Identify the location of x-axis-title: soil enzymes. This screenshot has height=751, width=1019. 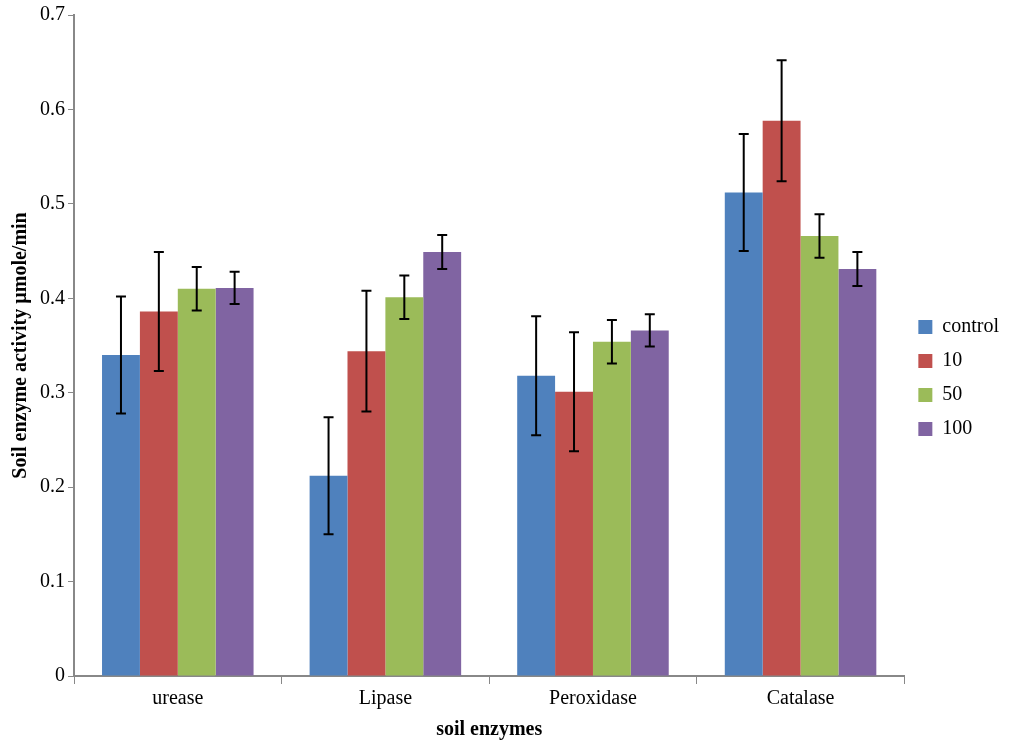
(489, 729).